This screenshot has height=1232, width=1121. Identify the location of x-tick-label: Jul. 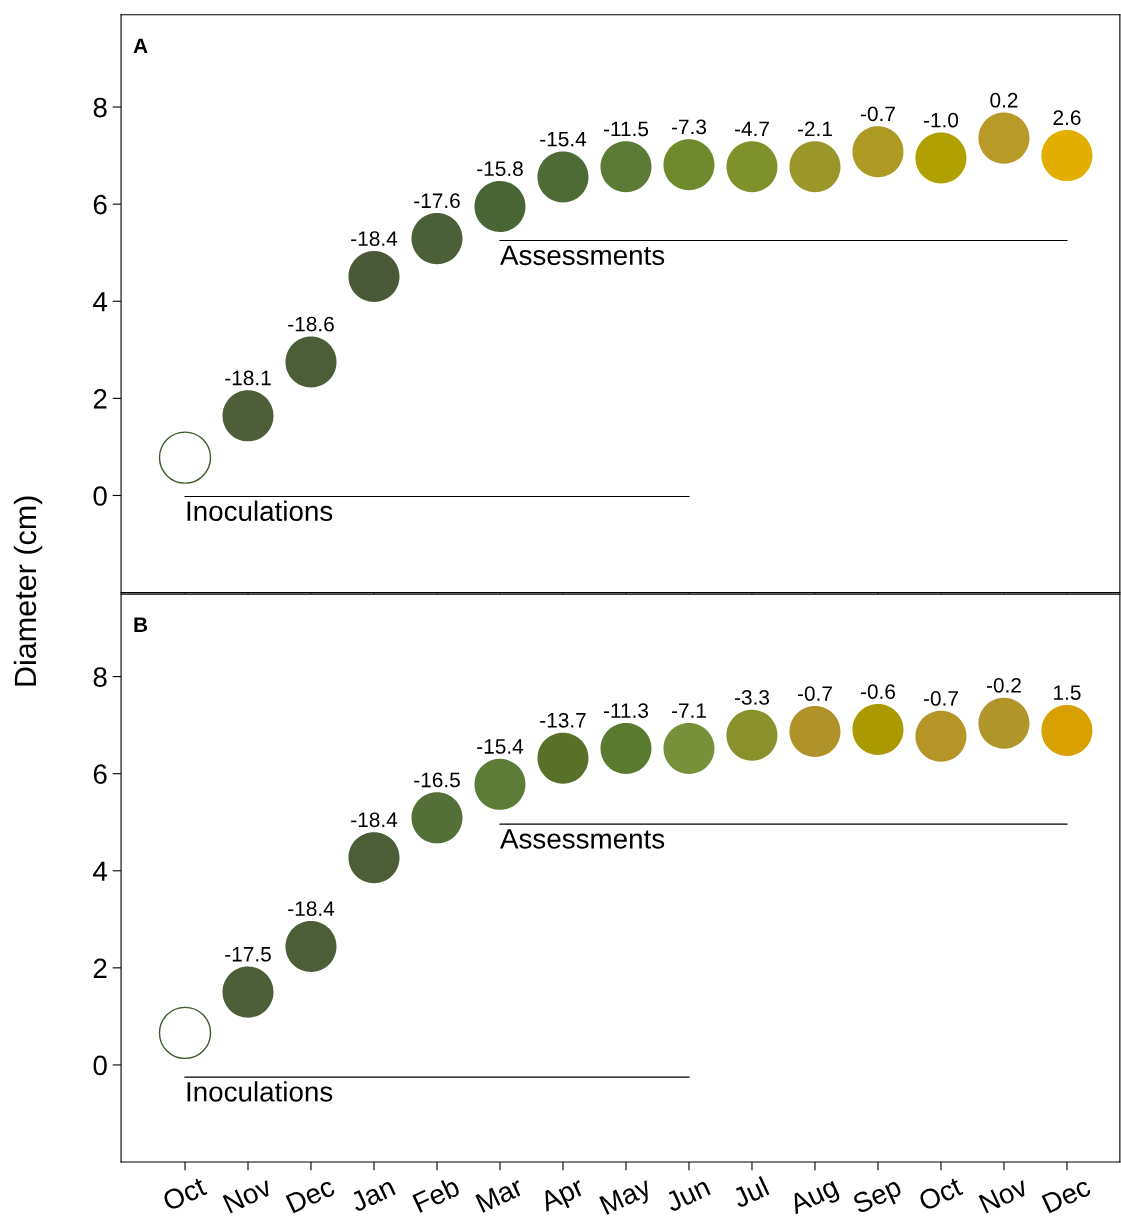
(750, 1192).